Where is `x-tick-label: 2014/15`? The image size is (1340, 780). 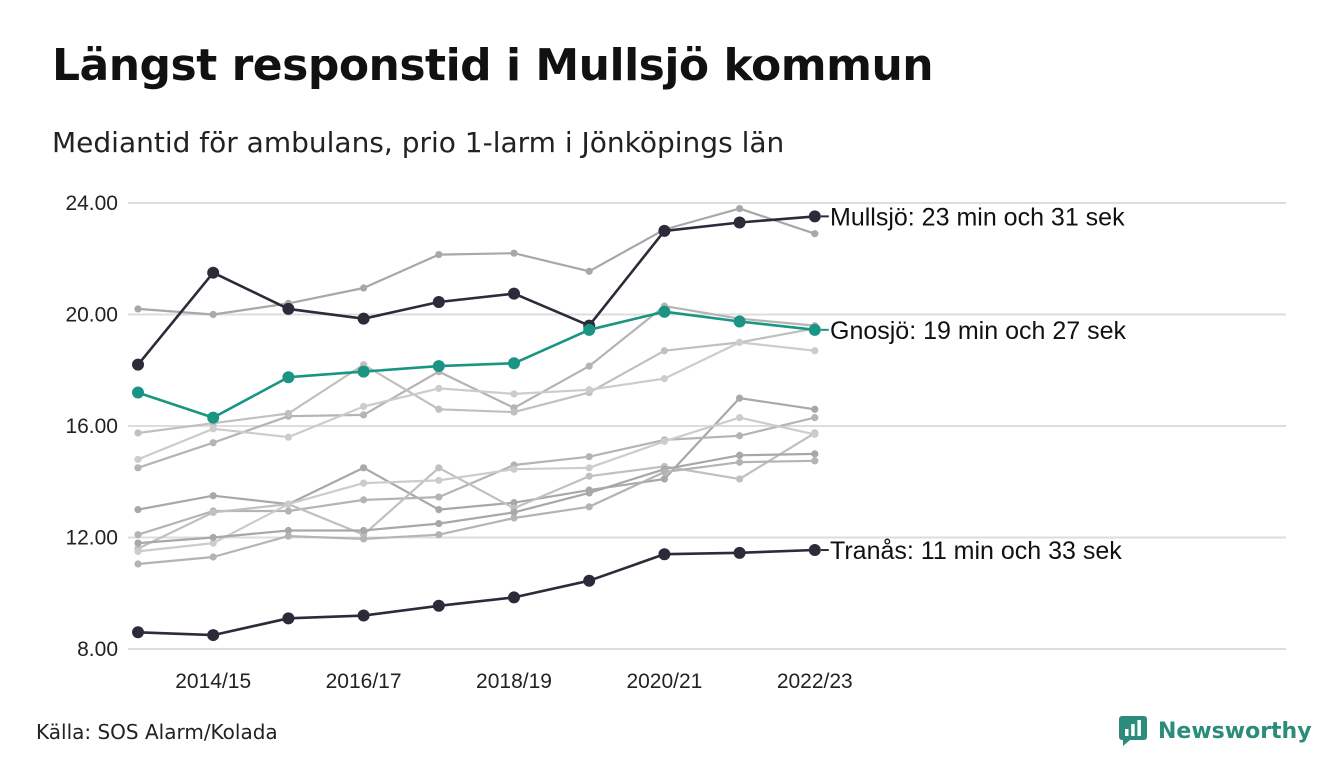 x-tick-label: 2014/15 is located at coordinates (213, 681).